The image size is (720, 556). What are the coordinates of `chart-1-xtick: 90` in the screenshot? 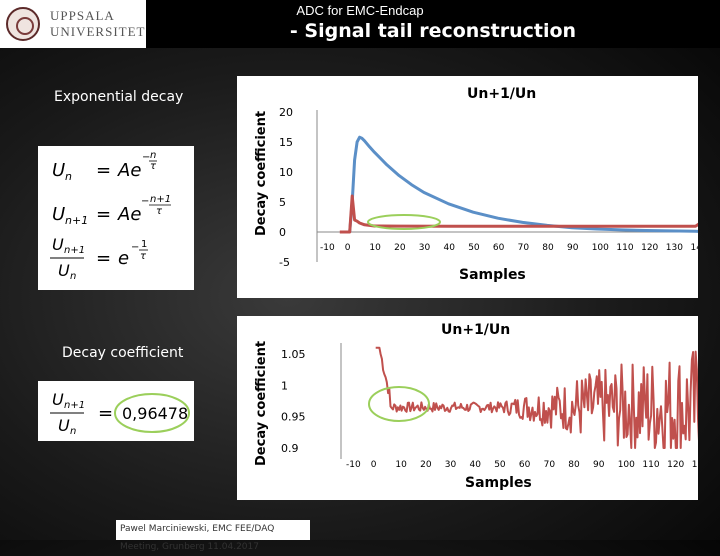 It's located at (573, 248).